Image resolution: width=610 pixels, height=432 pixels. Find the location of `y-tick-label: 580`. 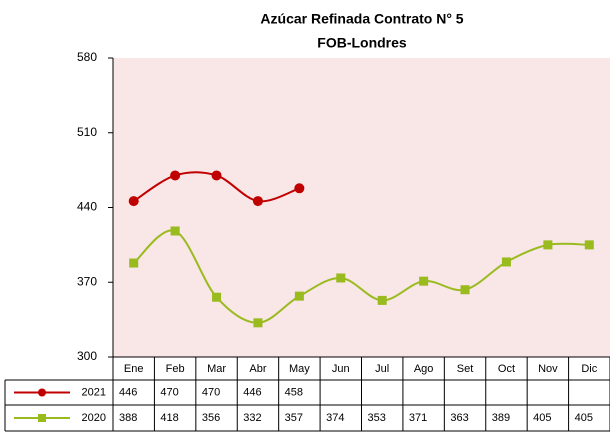

y-tick-label: 580 is located at coordinates (87, 57).